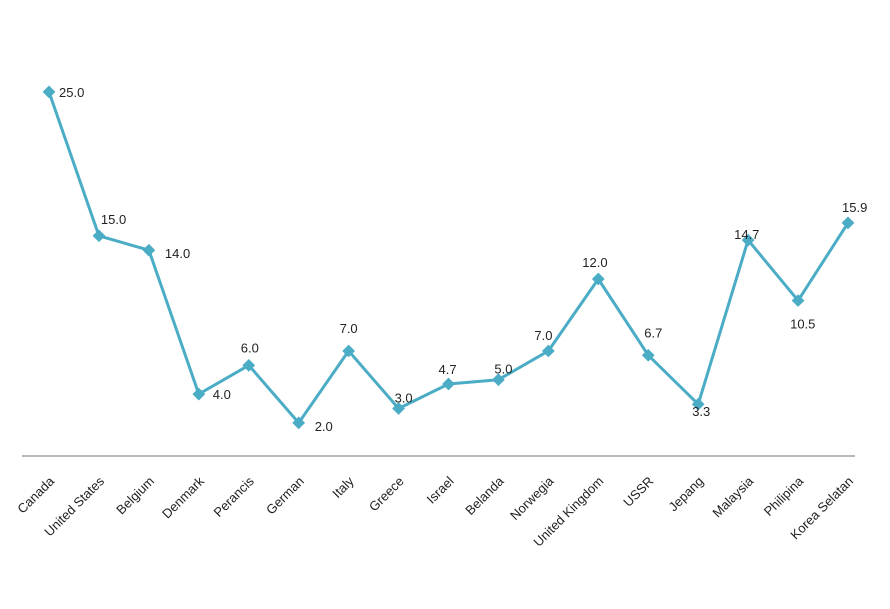  What do you see at coordinates (594, 262) in the screenshot?
I see `data-label-united-kingdom: 12.0` at bounding box center [594, 262].